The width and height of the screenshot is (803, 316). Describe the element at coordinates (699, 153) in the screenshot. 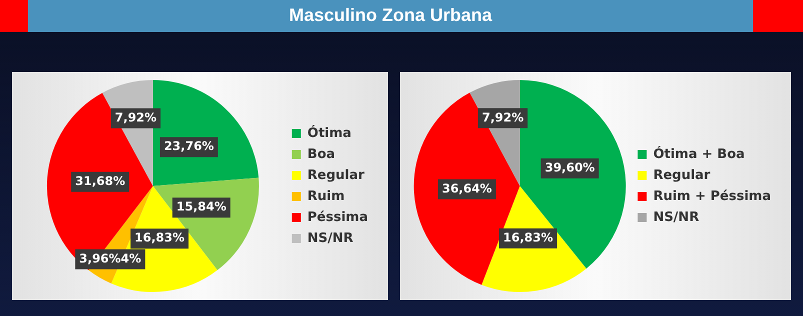

I see `legend-label: Ótima + Boa` at that location.